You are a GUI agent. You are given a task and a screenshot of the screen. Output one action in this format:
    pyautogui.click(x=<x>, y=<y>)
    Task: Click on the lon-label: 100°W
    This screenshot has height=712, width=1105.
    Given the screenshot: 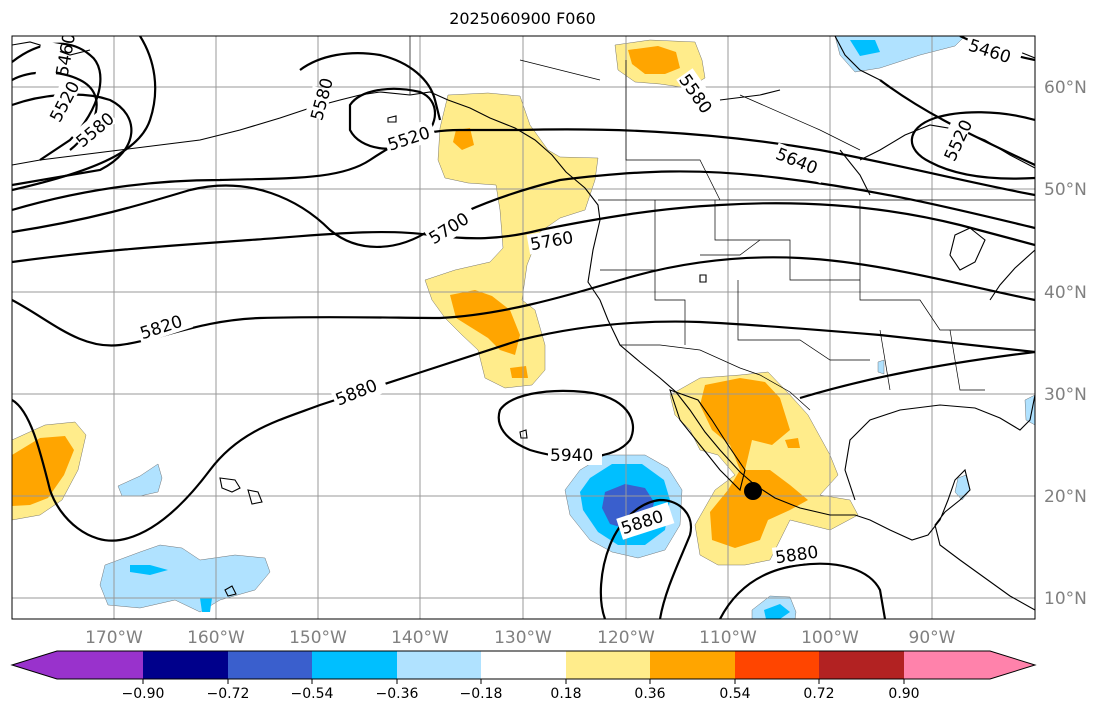 What is the action you would take?
    pyautogui.click(x=830, y=638)
    